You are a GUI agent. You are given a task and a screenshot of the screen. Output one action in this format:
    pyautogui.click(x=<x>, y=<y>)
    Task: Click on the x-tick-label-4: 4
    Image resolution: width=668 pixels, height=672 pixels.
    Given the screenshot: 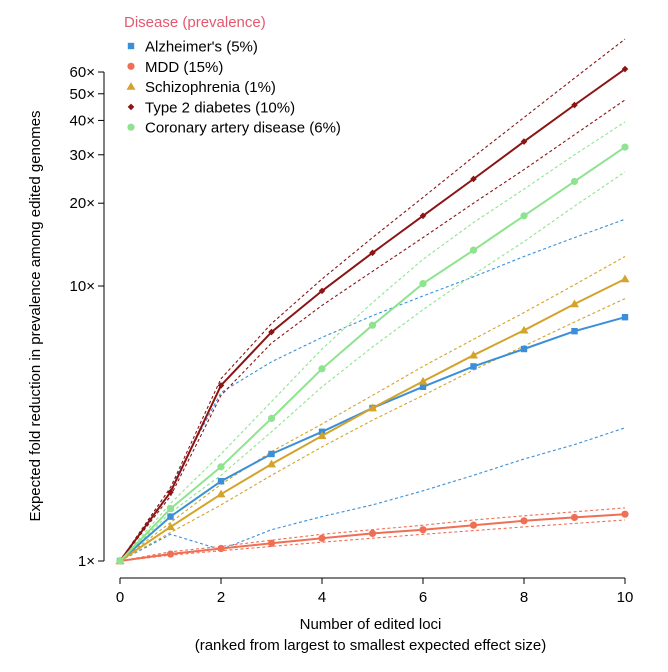 What is the action you would take?
    pyautogui.click(x=322, y=597)
    